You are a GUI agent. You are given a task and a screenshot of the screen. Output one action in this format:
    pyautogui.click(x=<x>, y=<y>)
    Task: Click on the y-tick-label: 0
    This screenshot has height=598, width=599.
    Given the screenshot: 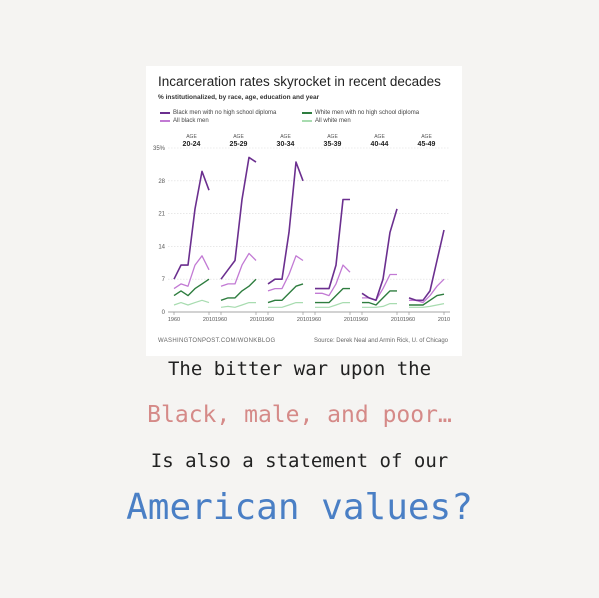 What is the action you would take?
    pyautogui.click(x=164, y=313)
    